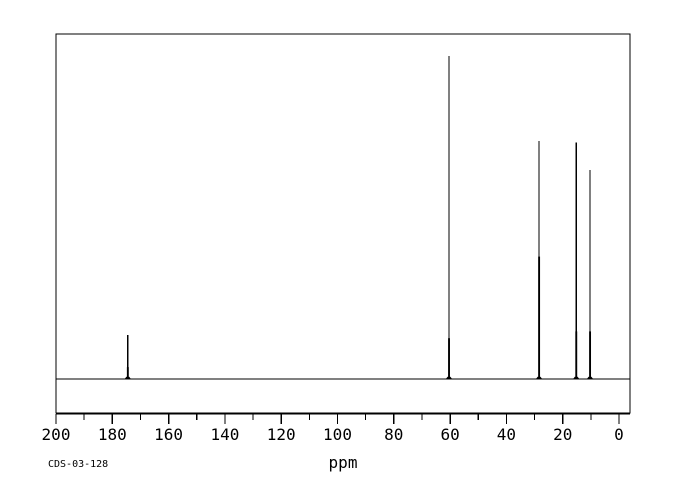 This screenshot has height=500, width=680. What do you see at coordinates (393, 434) in the screenshot?
I see `x-tick-label: 80` at bounding box center [393, 434].